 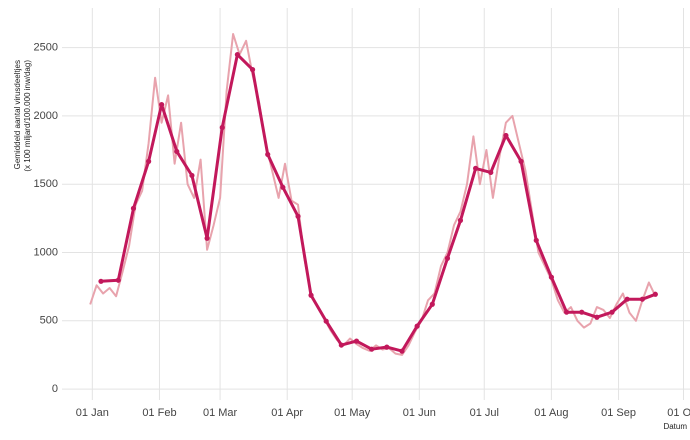 What do you see at coordinates (678, 413) in the screenshot?
I see `x-tick-label: 01 Oct` at bounding box center [678, 413].